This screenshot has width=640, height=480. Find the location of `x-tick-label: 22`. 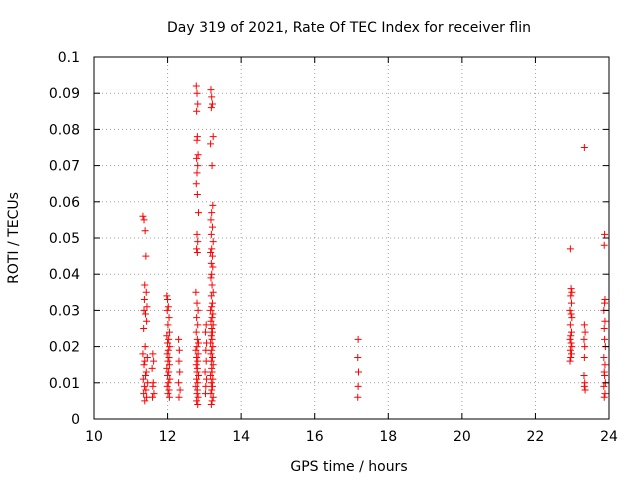

x-tick-label: 22 is located at coordinates (536, 437).